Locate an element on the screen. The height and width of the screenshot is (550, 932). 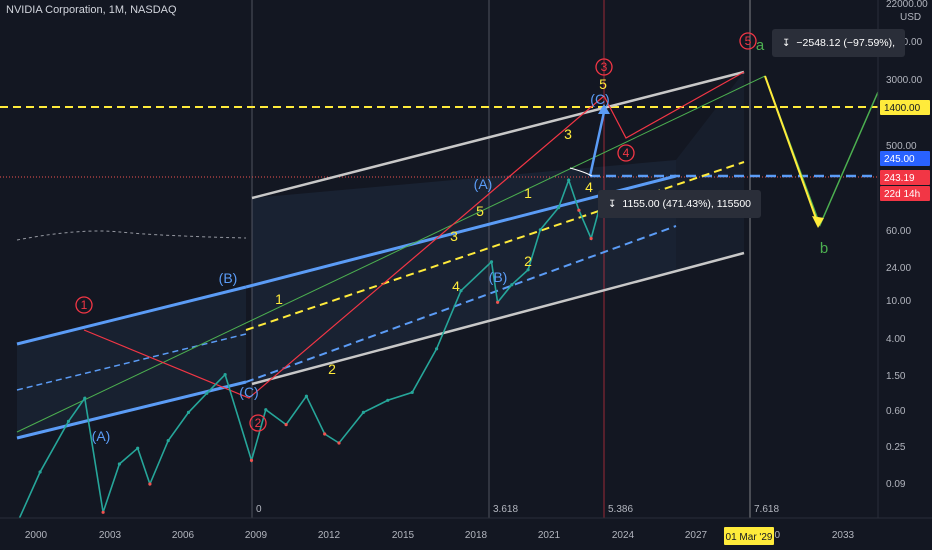
time-tick: 2003 is located at coordinates (110, 535).